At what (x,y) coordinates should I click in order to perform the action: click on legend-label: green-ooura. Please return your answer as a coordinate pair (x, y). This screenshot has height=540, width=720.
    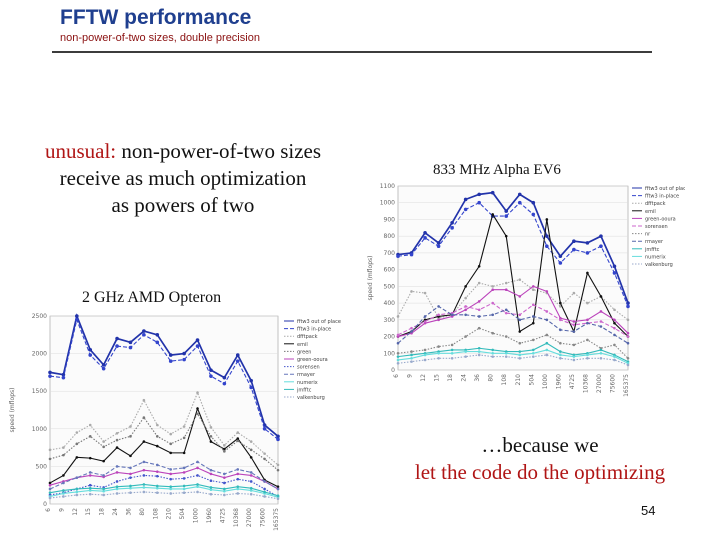
    Looking at the image, I should click on (660, 219).